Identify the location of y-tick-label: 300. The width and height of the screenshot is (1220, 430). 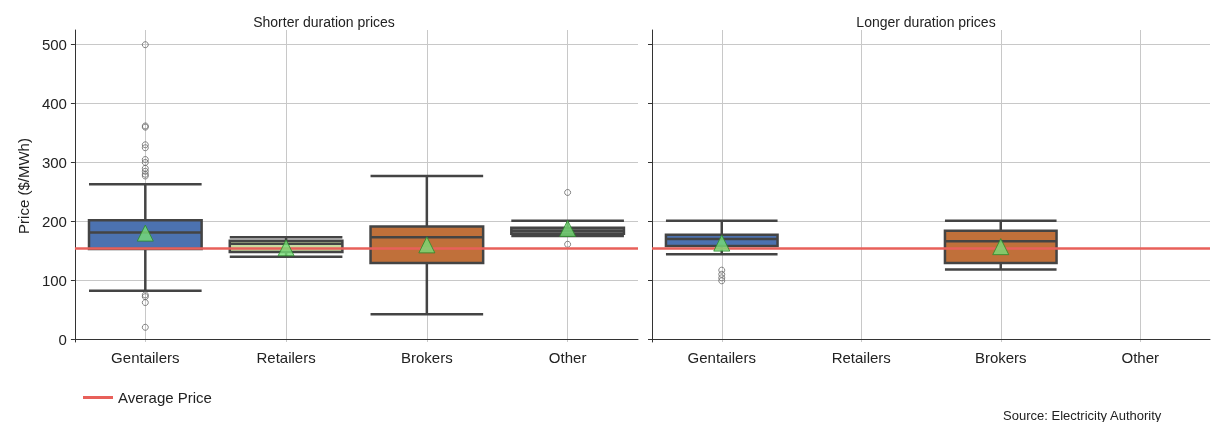
(54, 162).